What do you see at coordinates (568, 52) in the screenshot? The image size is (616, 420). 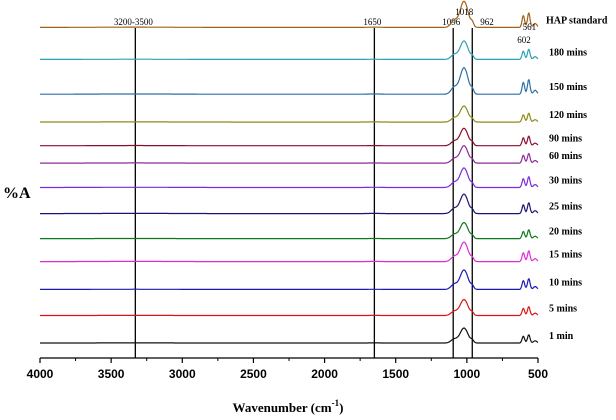 I see `series-label: 180 mins` at bounding box center [568, 52].